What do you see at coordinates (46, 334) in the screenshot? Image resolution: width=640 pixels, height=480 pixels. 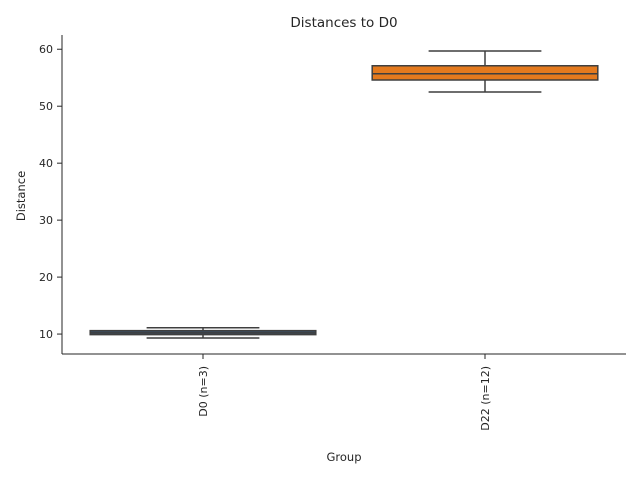 I see `y-tick-label: 10` at bounding box center [46, 334].